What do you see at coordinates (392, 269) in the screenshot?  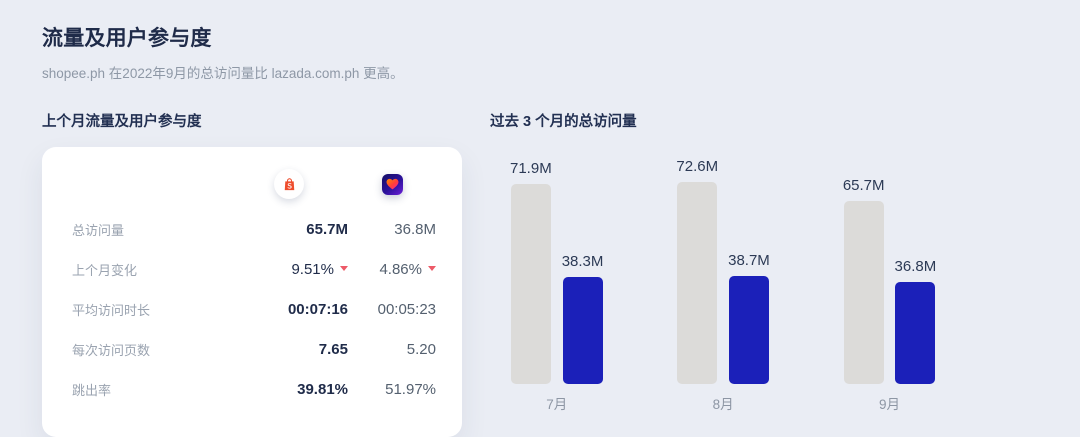 I see `lazada-monthly-change: 4.86%` at bounding box center [392, 269].